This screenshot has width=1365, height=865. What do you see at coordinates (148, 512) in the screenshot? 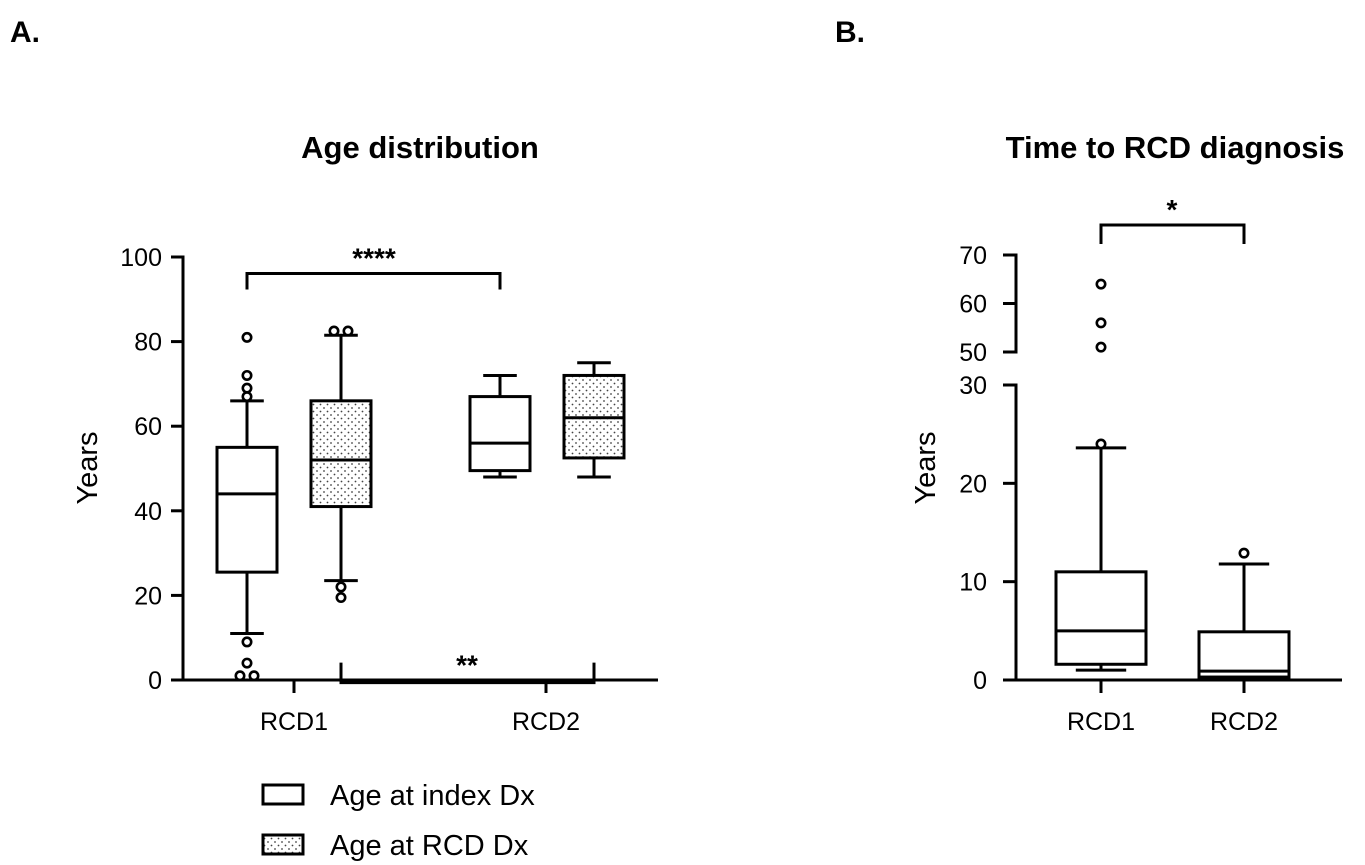
I see `y-tick-label-40: 40` at bounding box center [148, 512].